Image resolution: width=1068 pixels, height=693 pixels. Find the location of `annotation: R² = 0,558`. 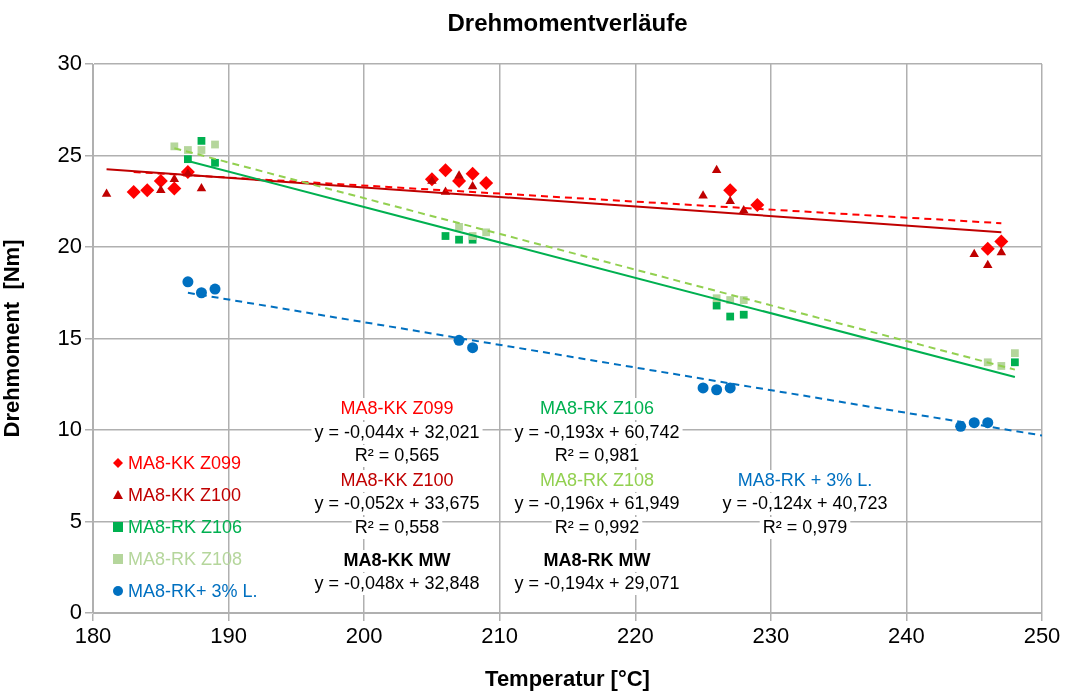

annotation: R² = 0,558 is located at coordinates (397, 526).